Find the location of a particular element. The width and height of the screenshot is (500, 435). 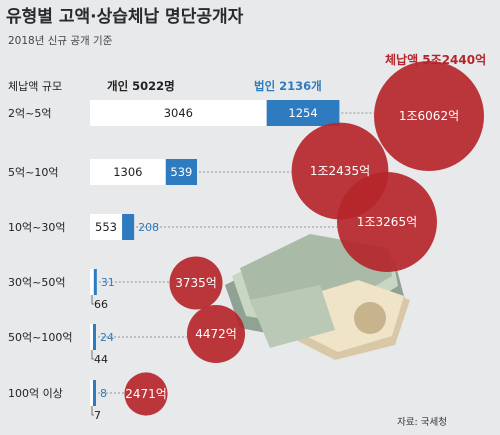

amount-label: 3735억 is located at coordinates (196, 283).